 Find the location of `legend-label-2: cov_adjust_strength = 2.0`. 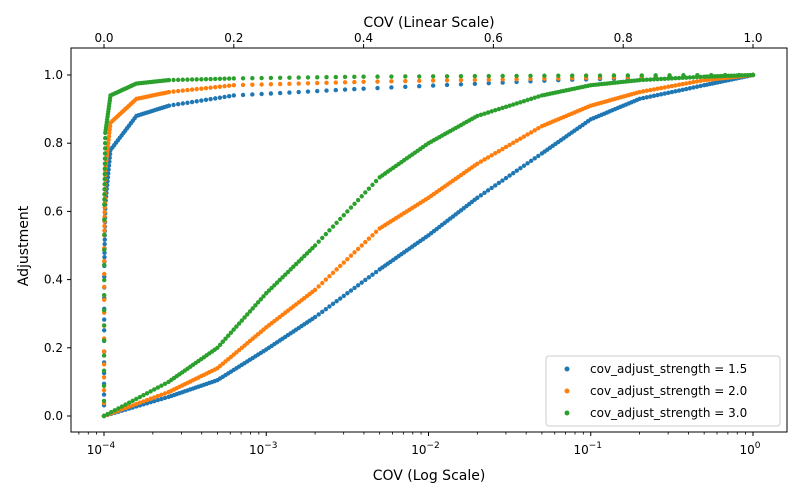

legend-label-2: cov_adjust_strength = 2.0 is located at coordinates (668, 391).